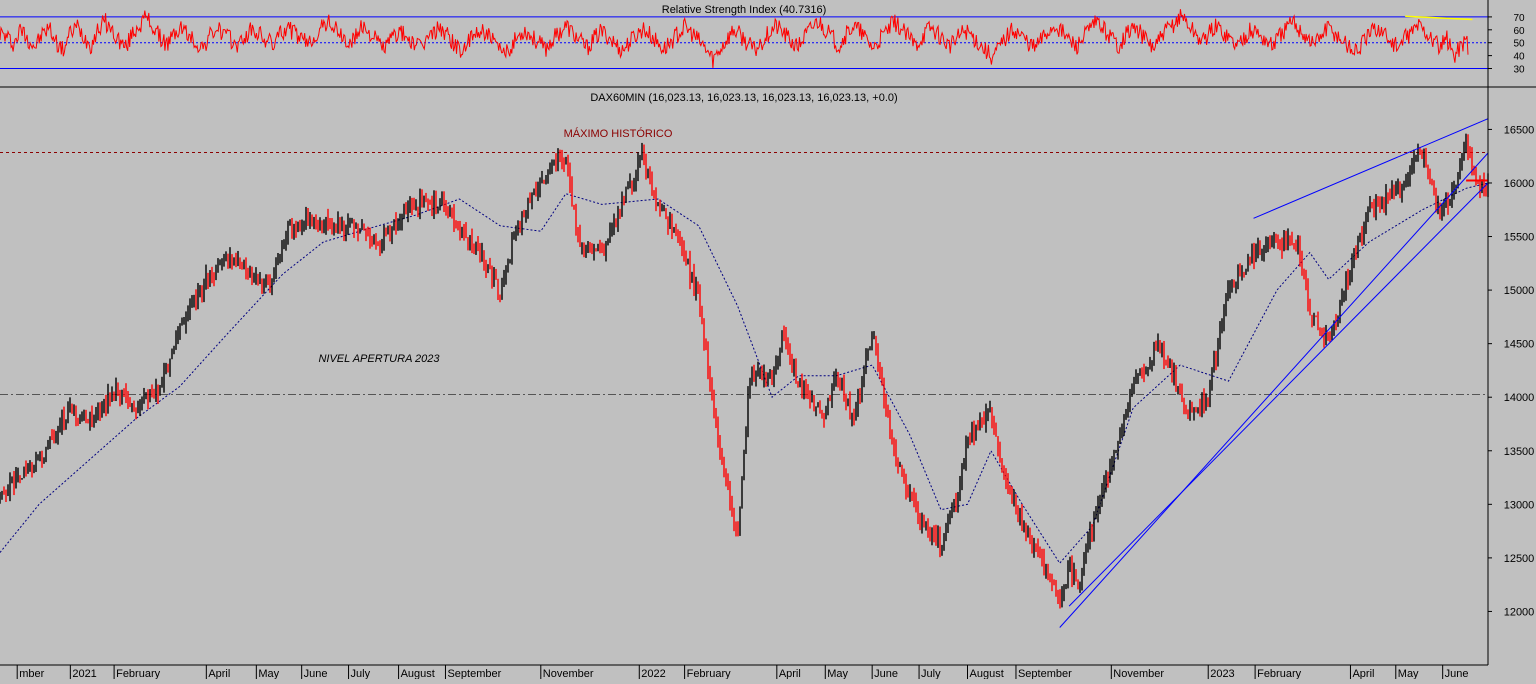 The height and width of the screenshot is (684, 1536). Describe the element at coordinates (1519, 31) in the screenshot. I see `rsi-y-tick-label: 60` at that location.